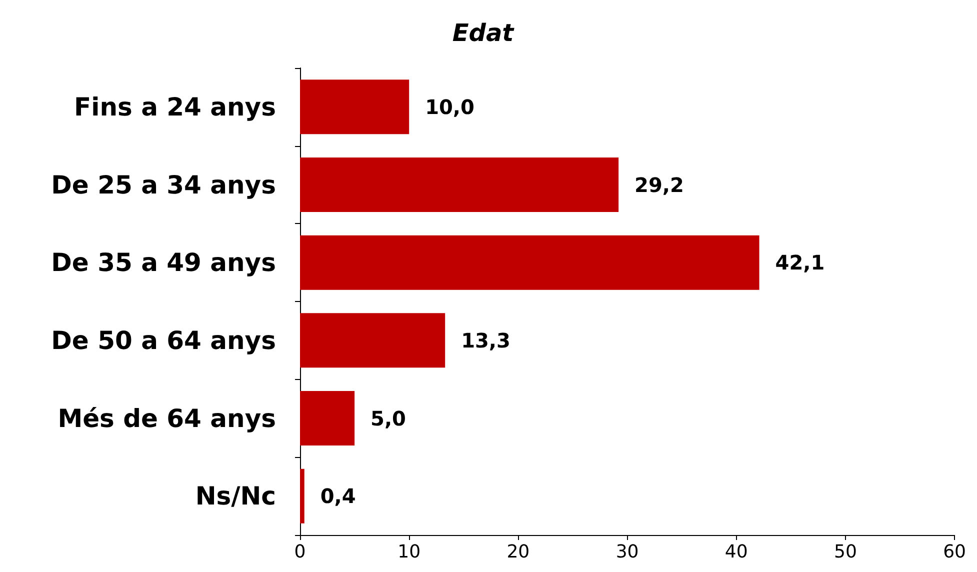  What do you see at coordinates (163, 340) in the screenshot?
I see `y-tick-label: De 50 a 64 anys` at bounding box center [163, 340].